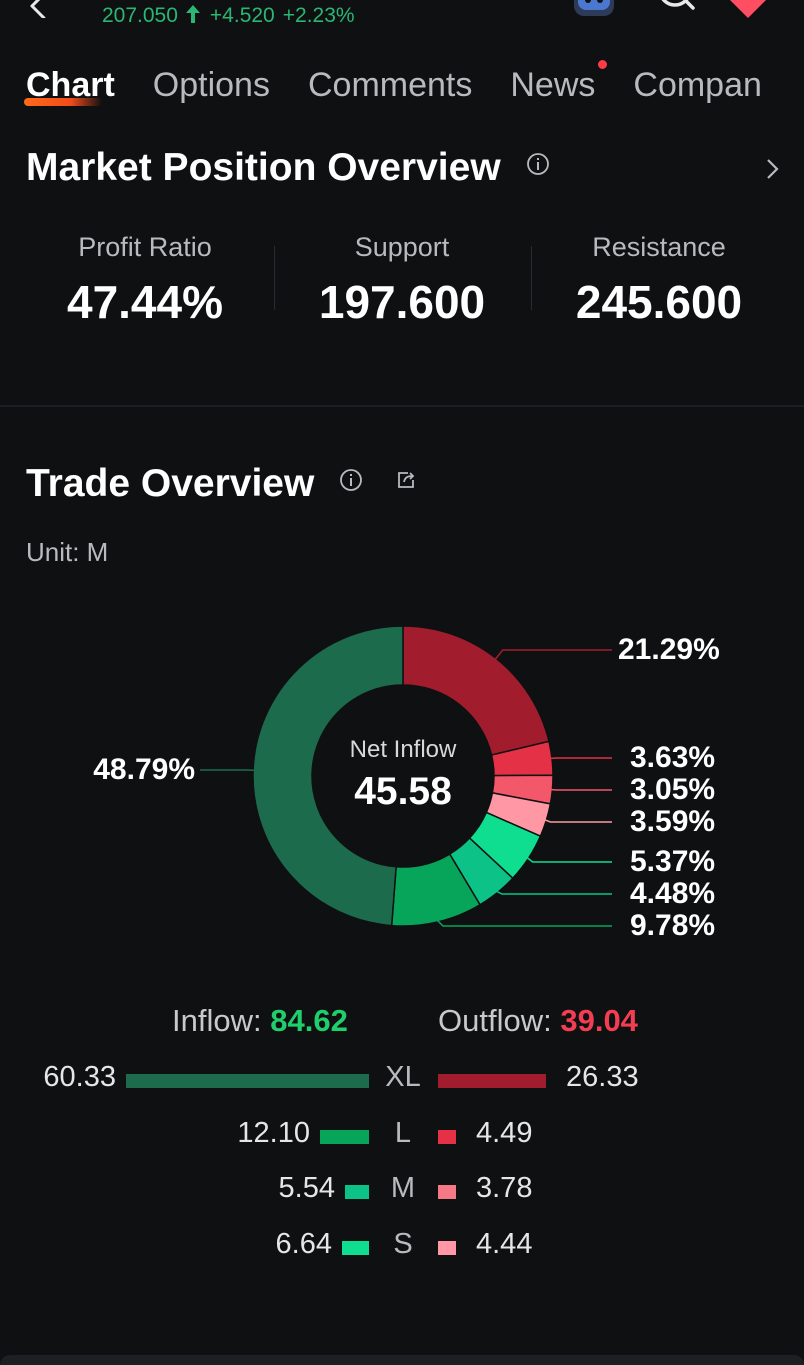 The height and width of the screenshot is (1365, 804). What do you see at coordinates (403, 1133) in the screenshot?
I see `order-size-label: L` at bounding box center [403, 1133].